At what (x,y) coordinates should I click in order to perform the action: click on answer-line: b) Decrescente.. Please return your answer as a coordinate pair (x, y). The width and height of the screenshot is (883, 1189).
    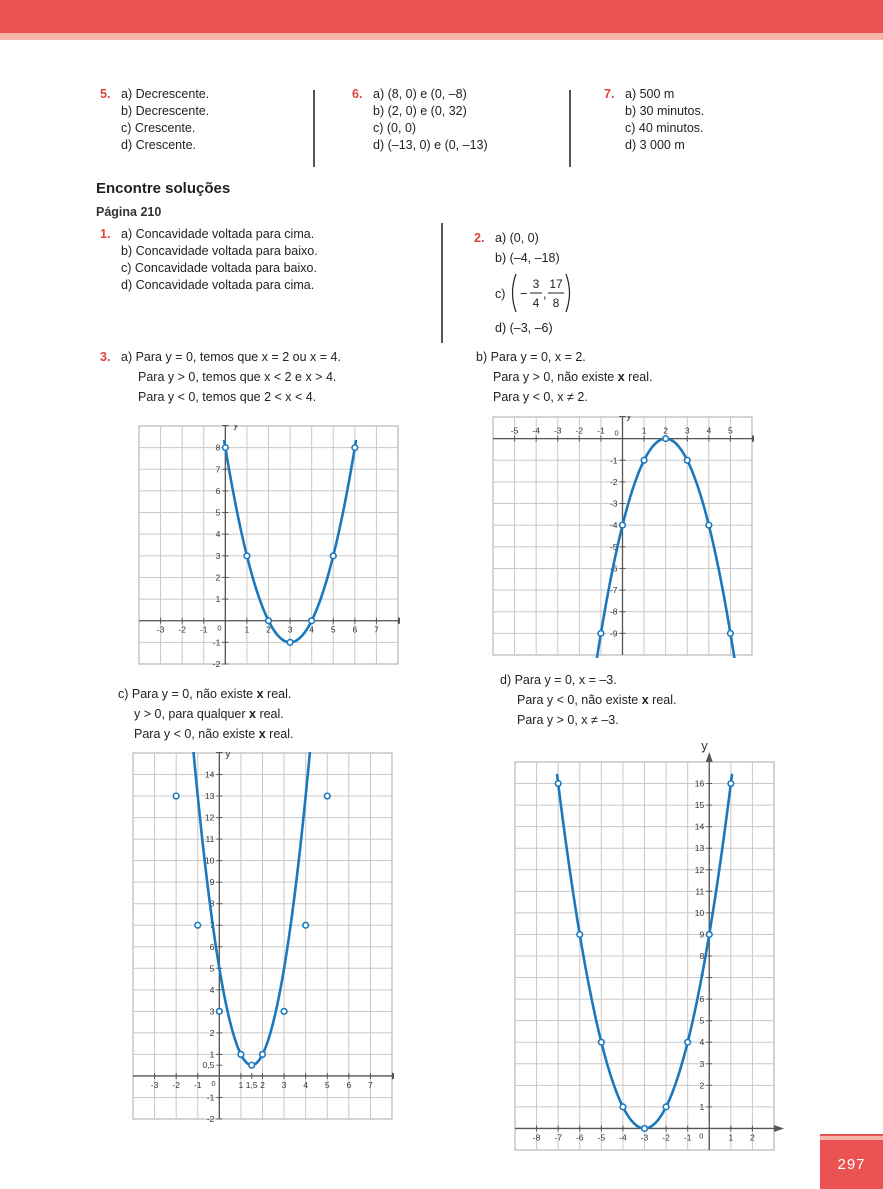
    Looking at the image, I should click on (165, 111).